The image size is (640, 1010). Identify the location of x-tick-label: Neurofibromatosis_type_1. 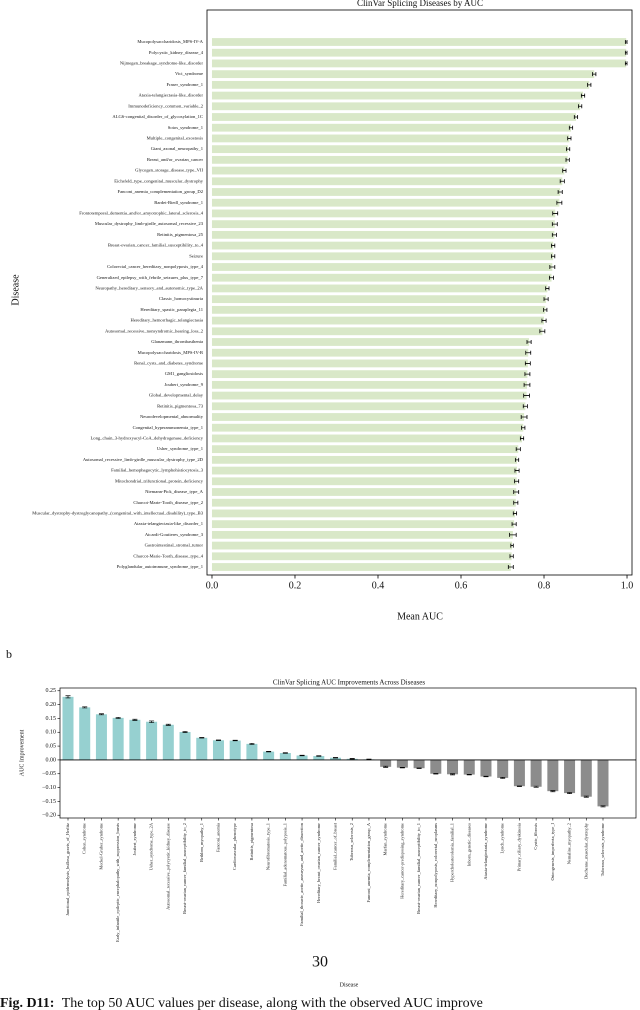
(268, 846).